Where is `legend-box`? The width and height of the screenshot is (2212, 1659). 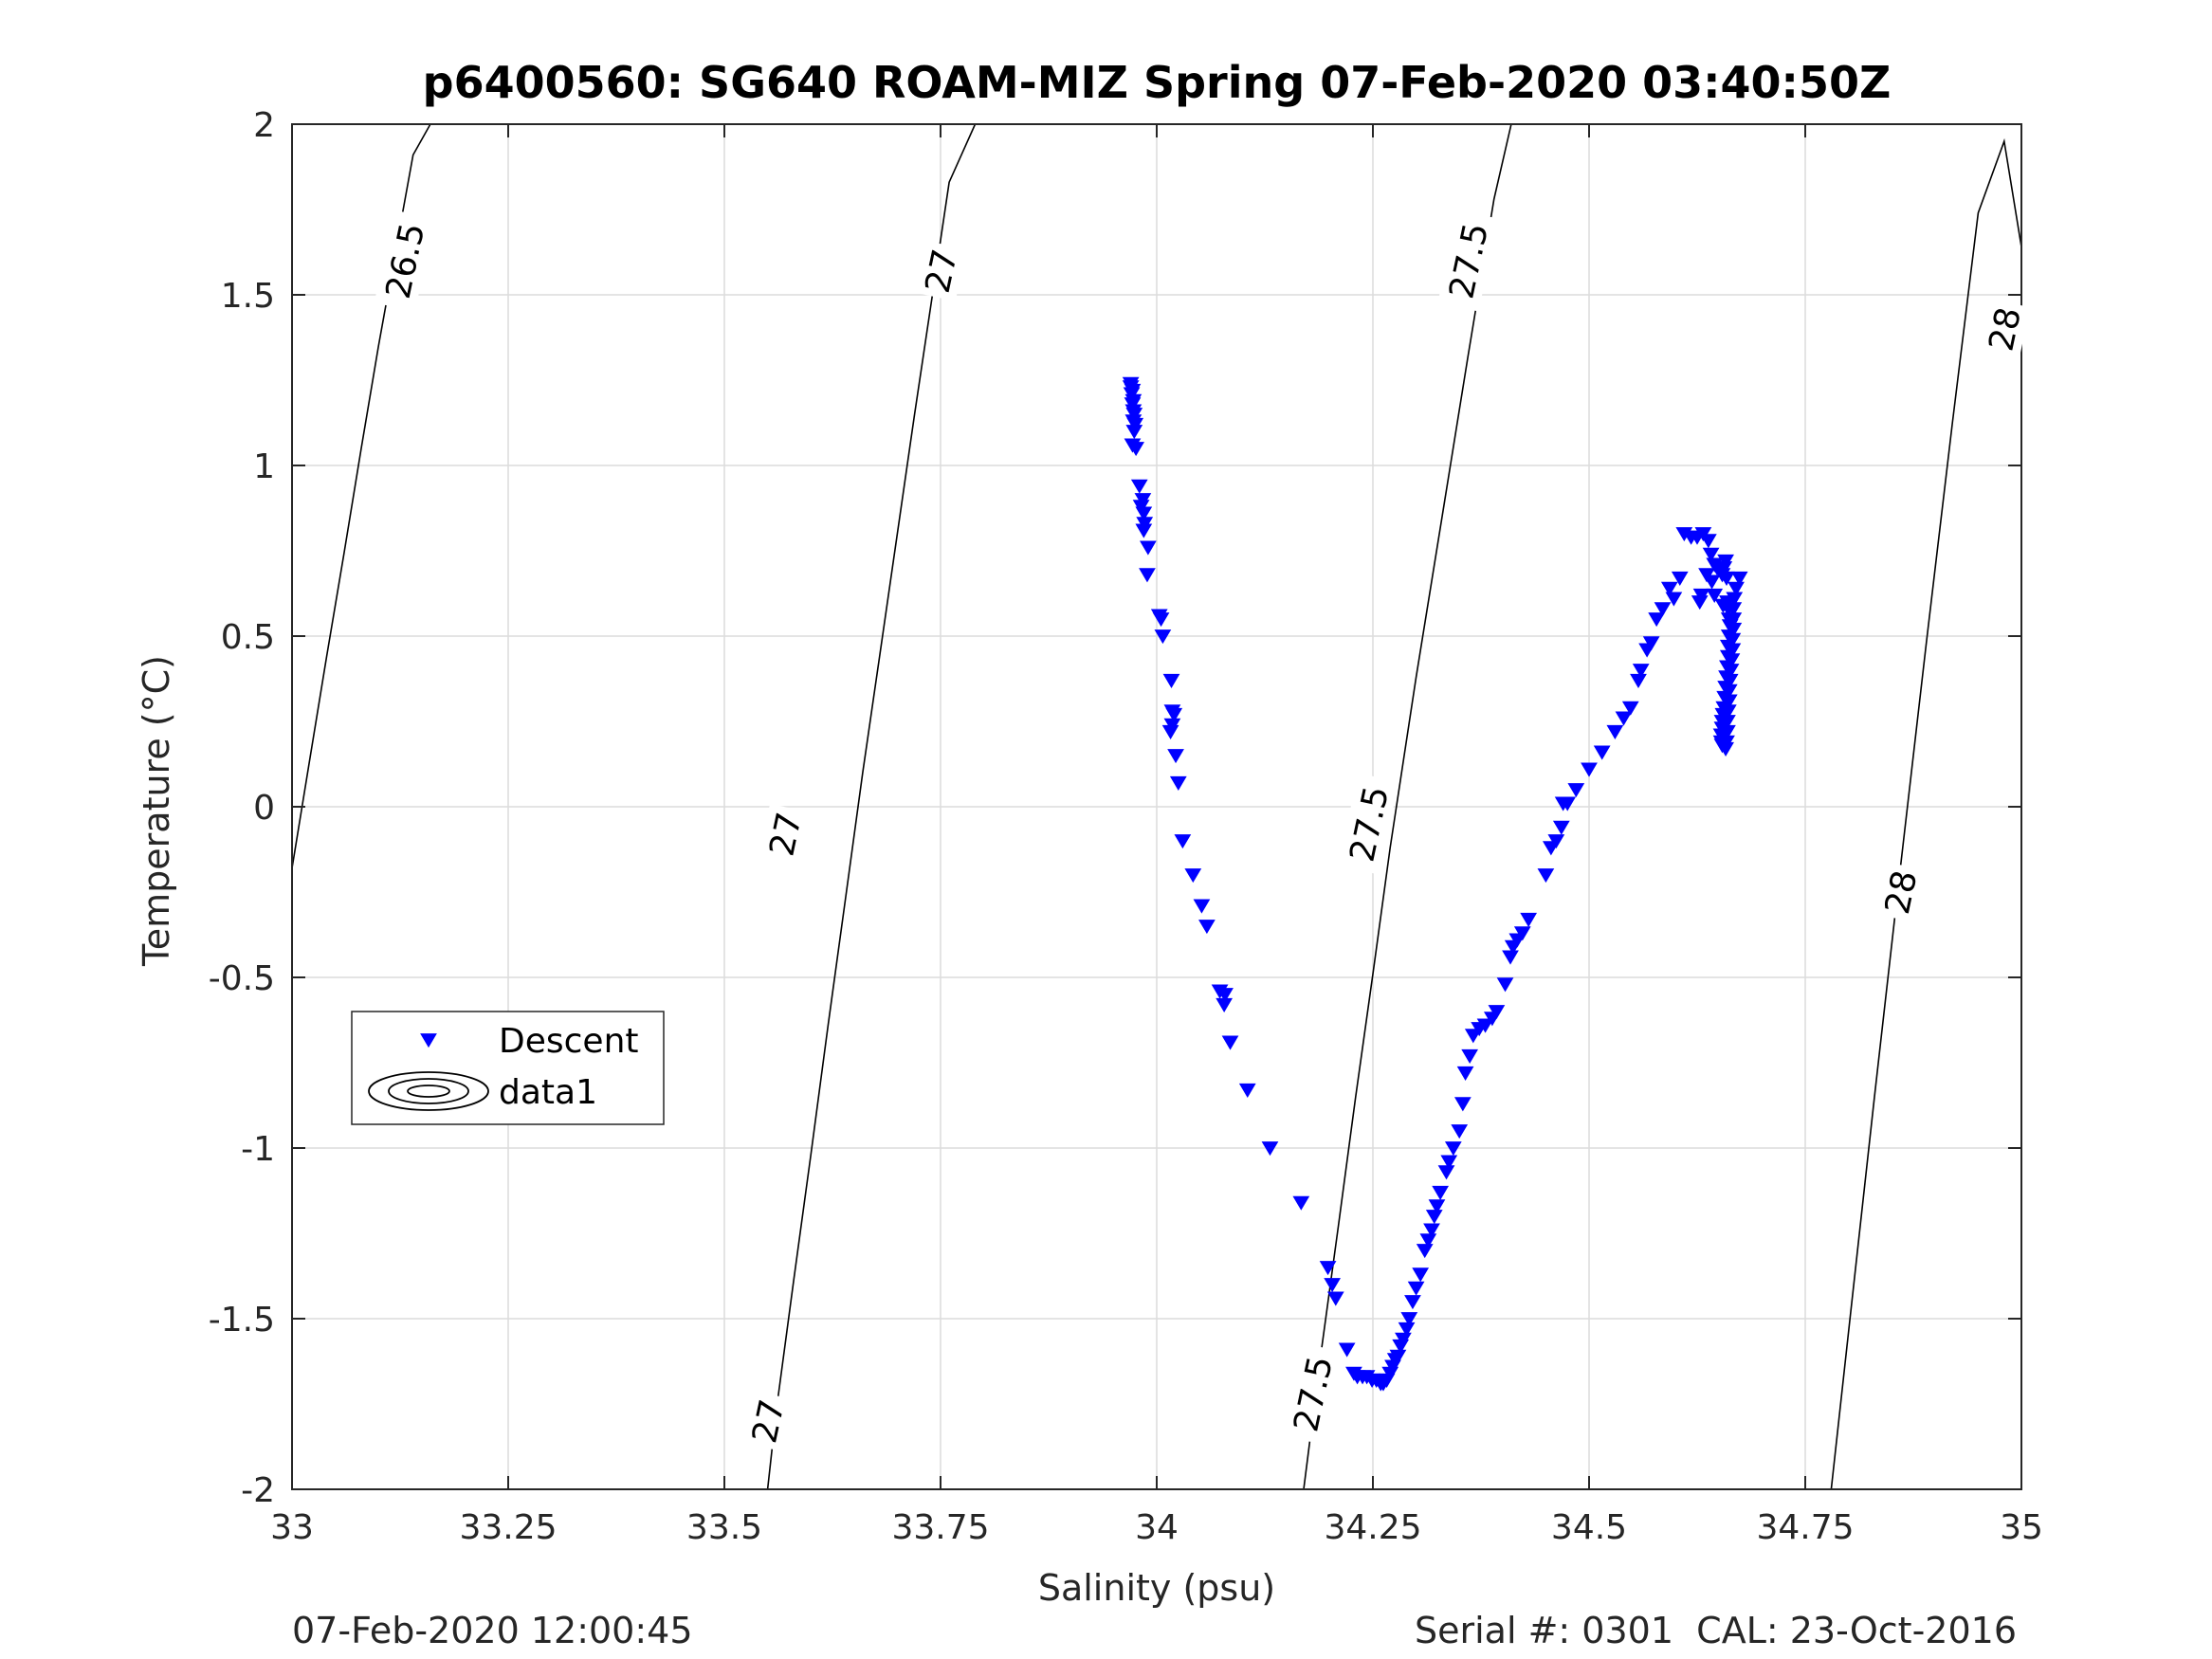
legend-box is located at coordinates (508, 1068).